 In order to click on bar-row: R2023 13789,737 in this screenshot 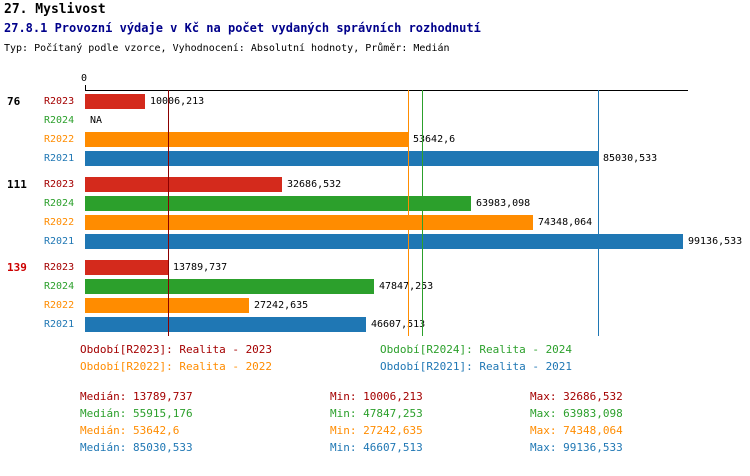, I will do `click(375, 267)`.